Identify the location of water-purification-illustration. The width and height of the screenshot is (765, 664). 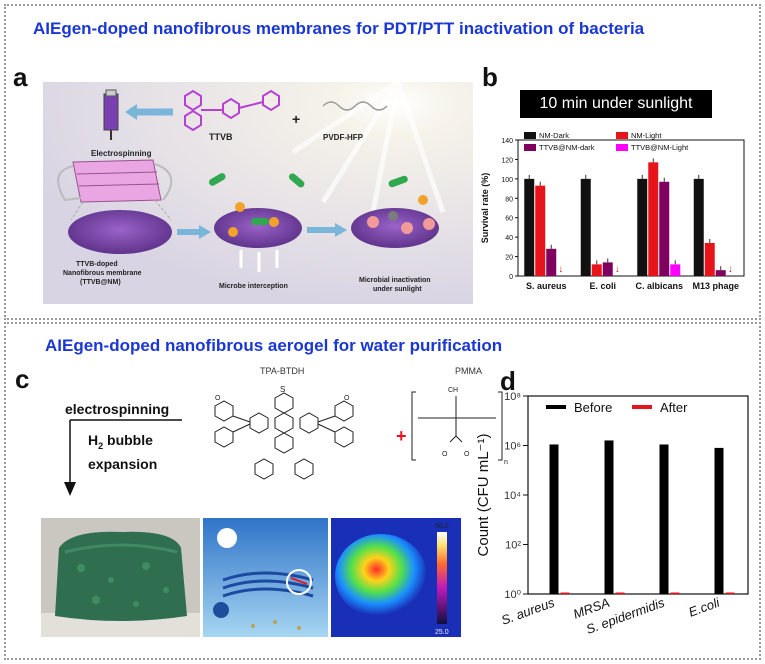
(265, 577).